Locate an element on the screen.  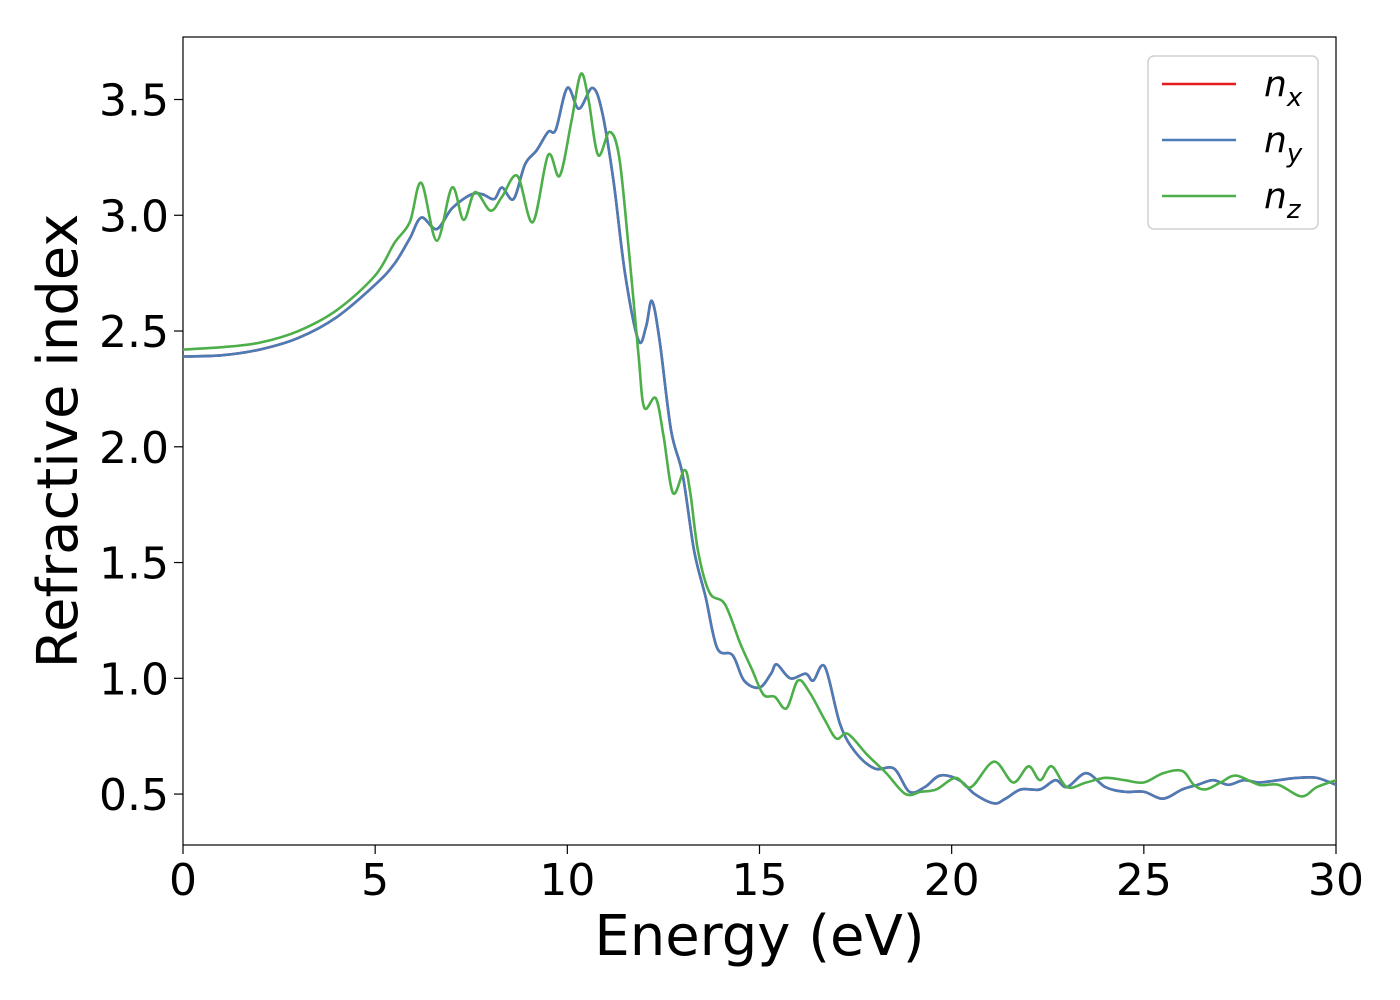
y-axis-ticks: 0.5 1.0 1.5 2.0 2.5 3.0 3.5 is located at coordinates (141, 448).